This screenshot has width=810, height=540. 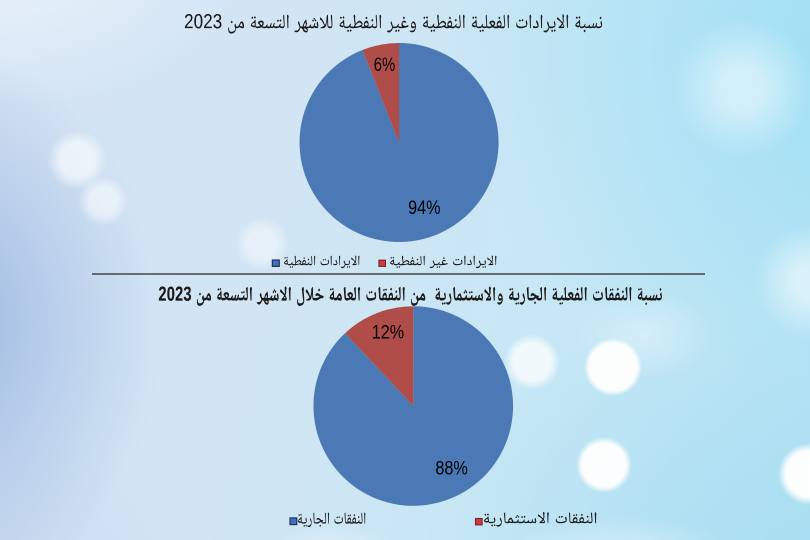 I want to click on svg-text: 88%, so click(x=451, y=468).